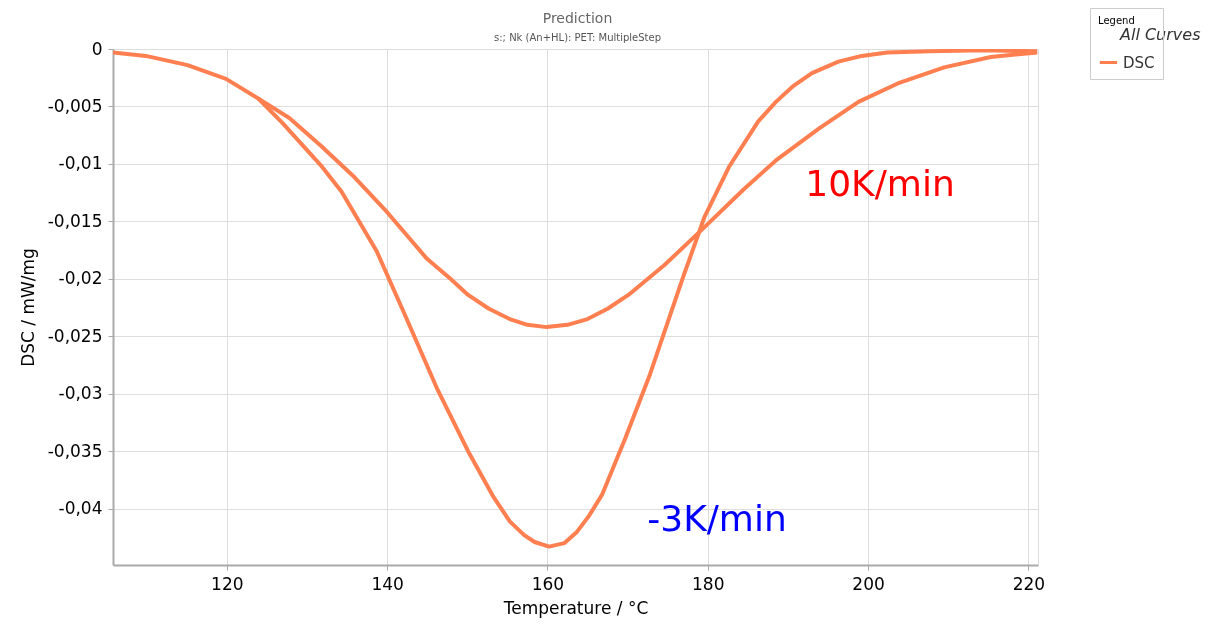  What do you see at coordinates (1029, 583) in the screenshot?
I see `x-tick-label: 220` at bounding box center [1029, 583].